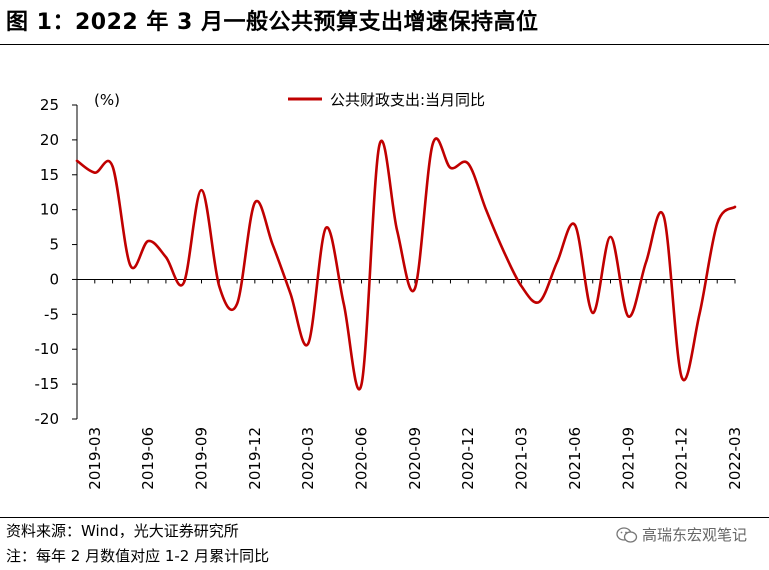 The width and height of the screenshot is (769, 570). I want to click on x-tick-label: 2021-12, so click(682, 458).